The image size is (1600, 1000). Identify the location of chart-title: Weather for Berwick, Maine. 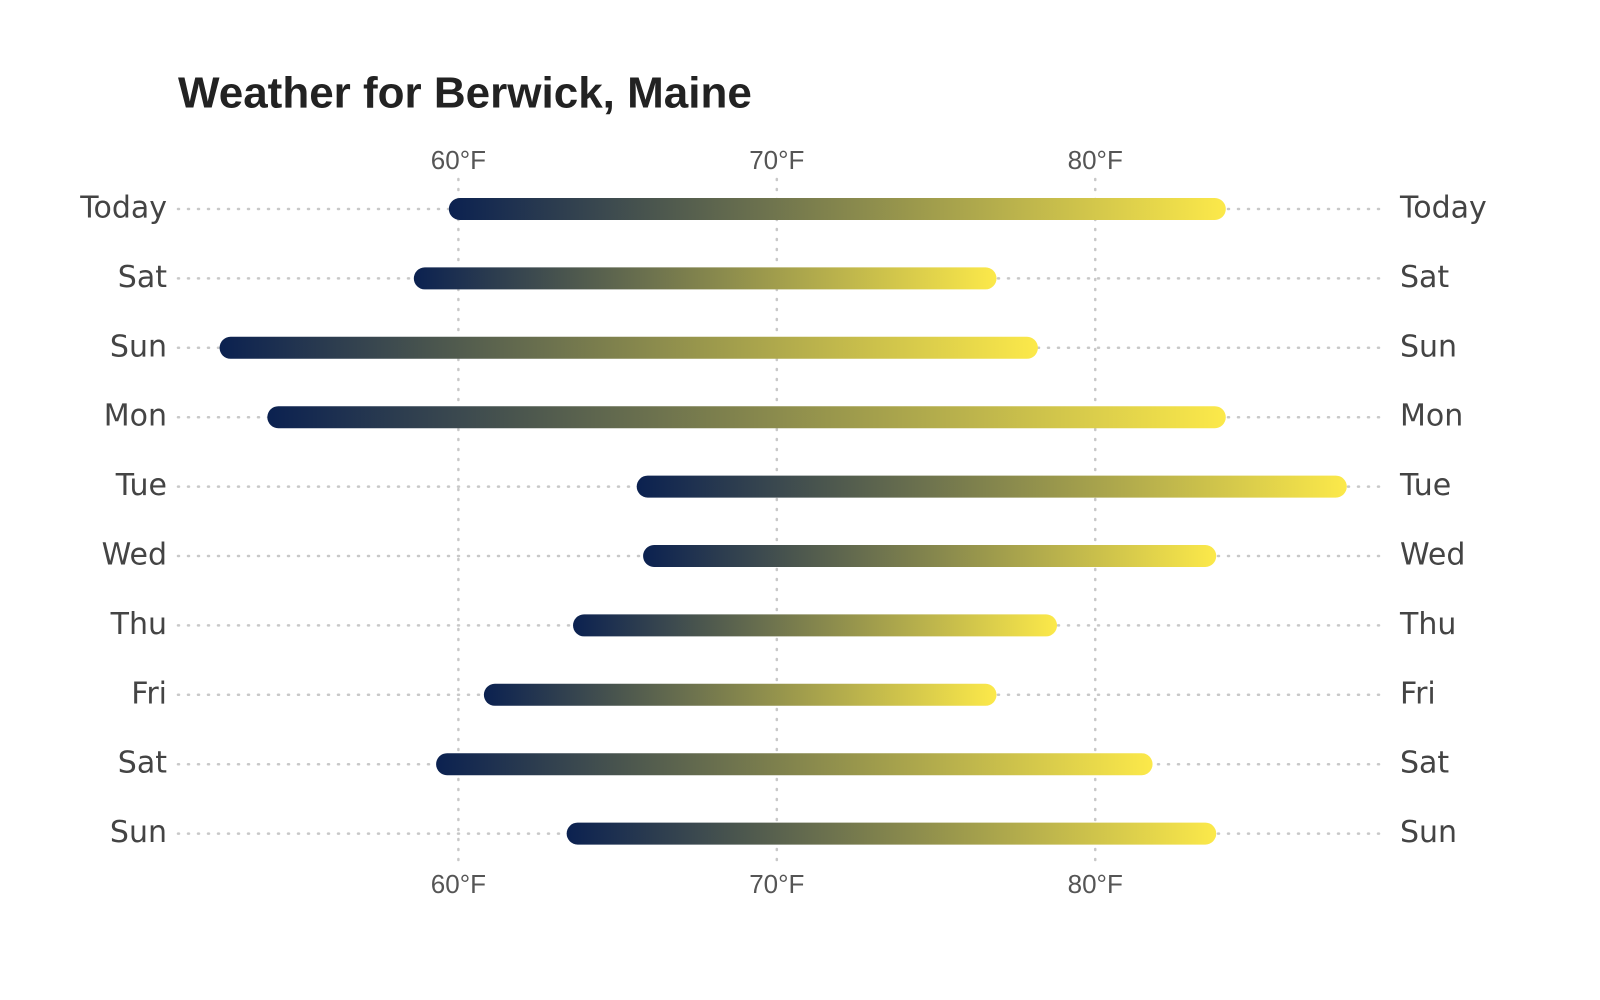
(465, 93).